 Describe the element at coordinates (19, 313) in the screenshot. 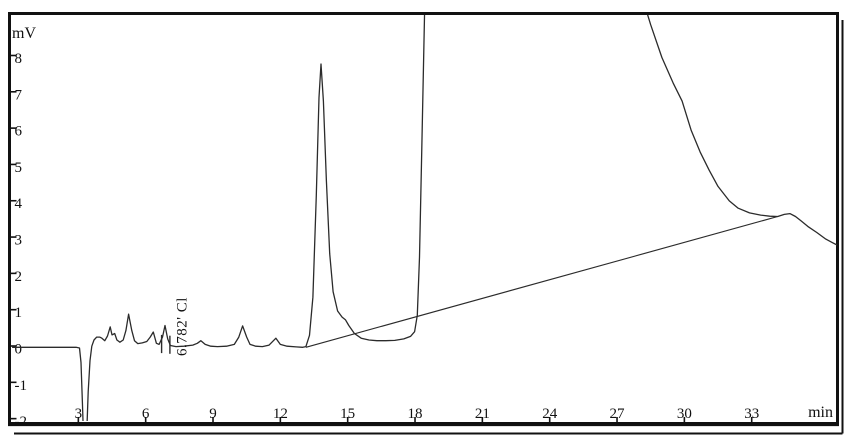

I see `y-tick-label: 1` at that location.